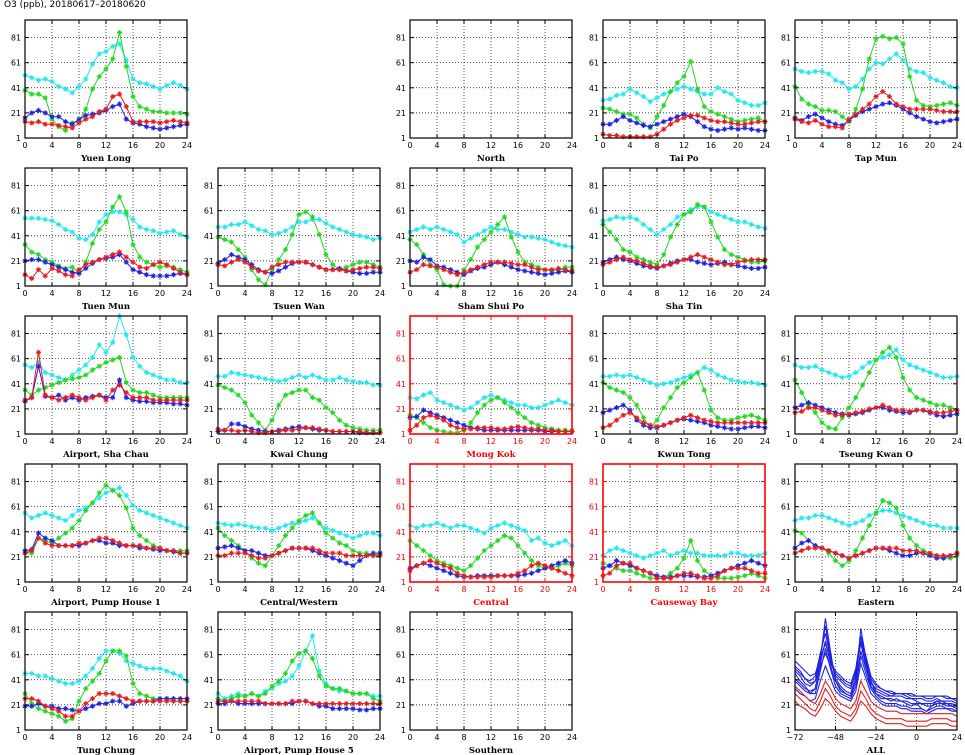 The image size is (965, 755). I want to click on y-tick-label: 1, so click(18, 730).